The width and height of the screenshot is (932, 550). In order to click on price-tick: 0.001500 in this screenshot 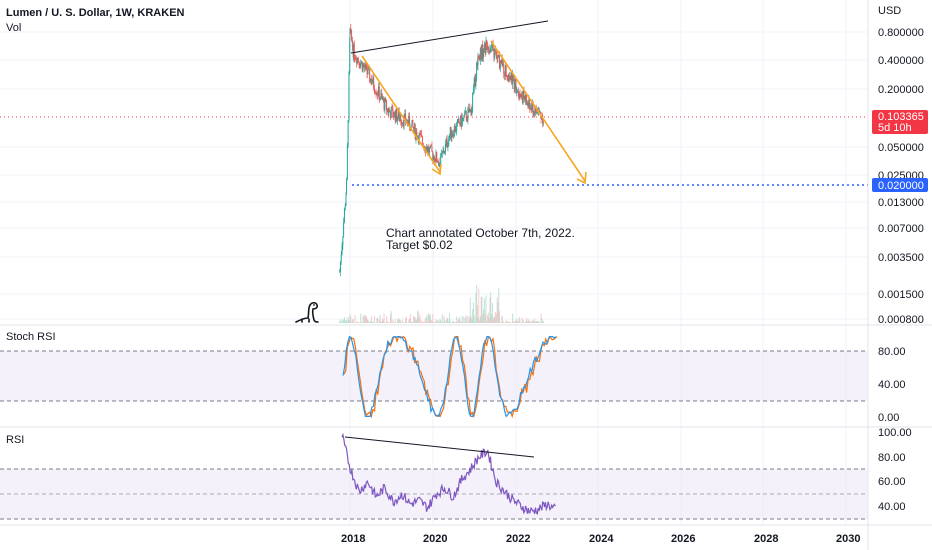, I will do `click(901, 295)`.